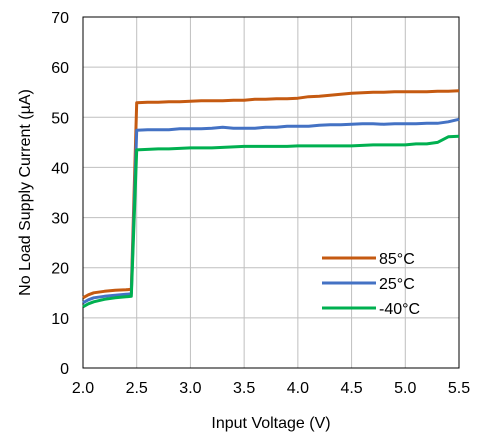  What do you see at coordinates (60, 168) in the screenshot?
I see `y-tick-label: 40` at bounding box center [60, 168].